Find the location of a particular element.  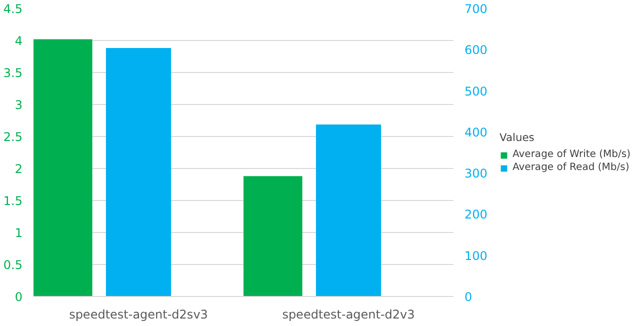

y-tick-label: 0.5 is located at coordinates (13, 265).